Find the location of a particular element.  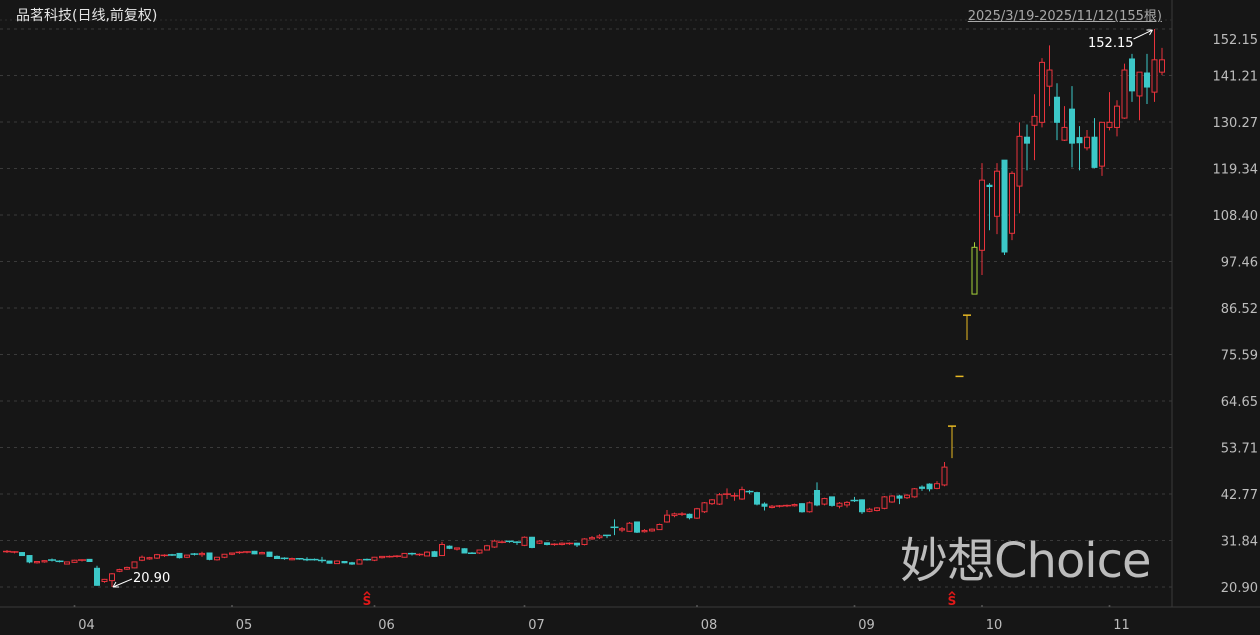

x-tick-label: 05 is located at coordinates (244, 625).